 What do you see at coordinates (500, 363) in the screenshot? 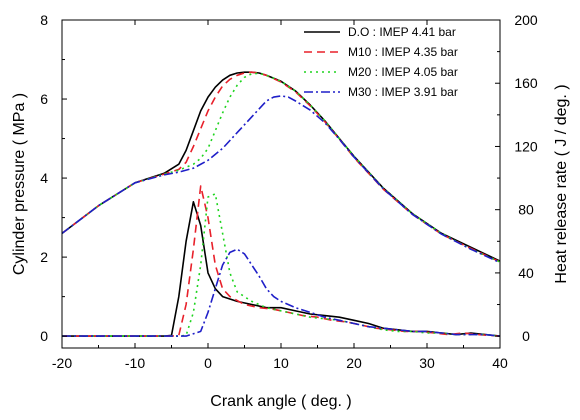
I see `x-tick-label: 40` at bounding box center [500, 363].